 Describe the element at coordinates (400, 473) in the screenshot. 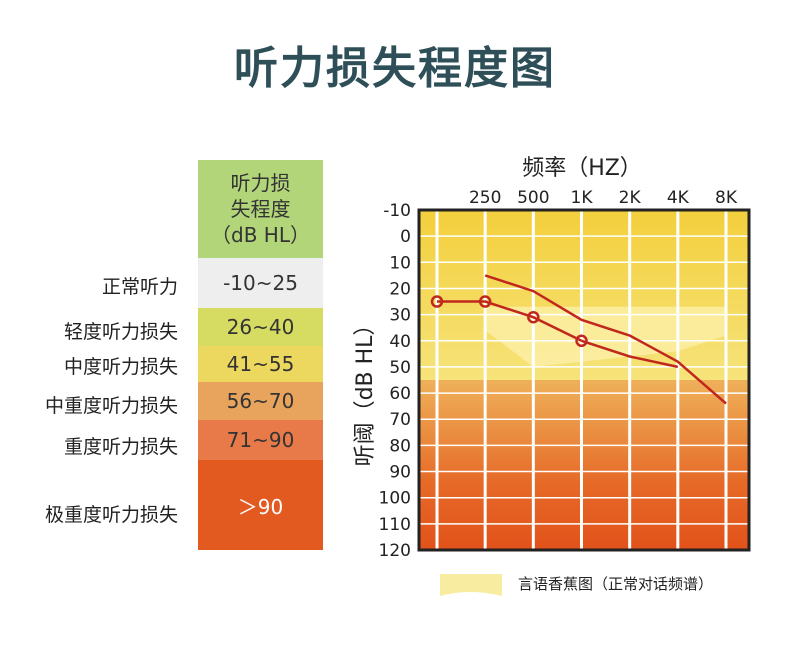

I see `y-tick-label: 90` at that location.